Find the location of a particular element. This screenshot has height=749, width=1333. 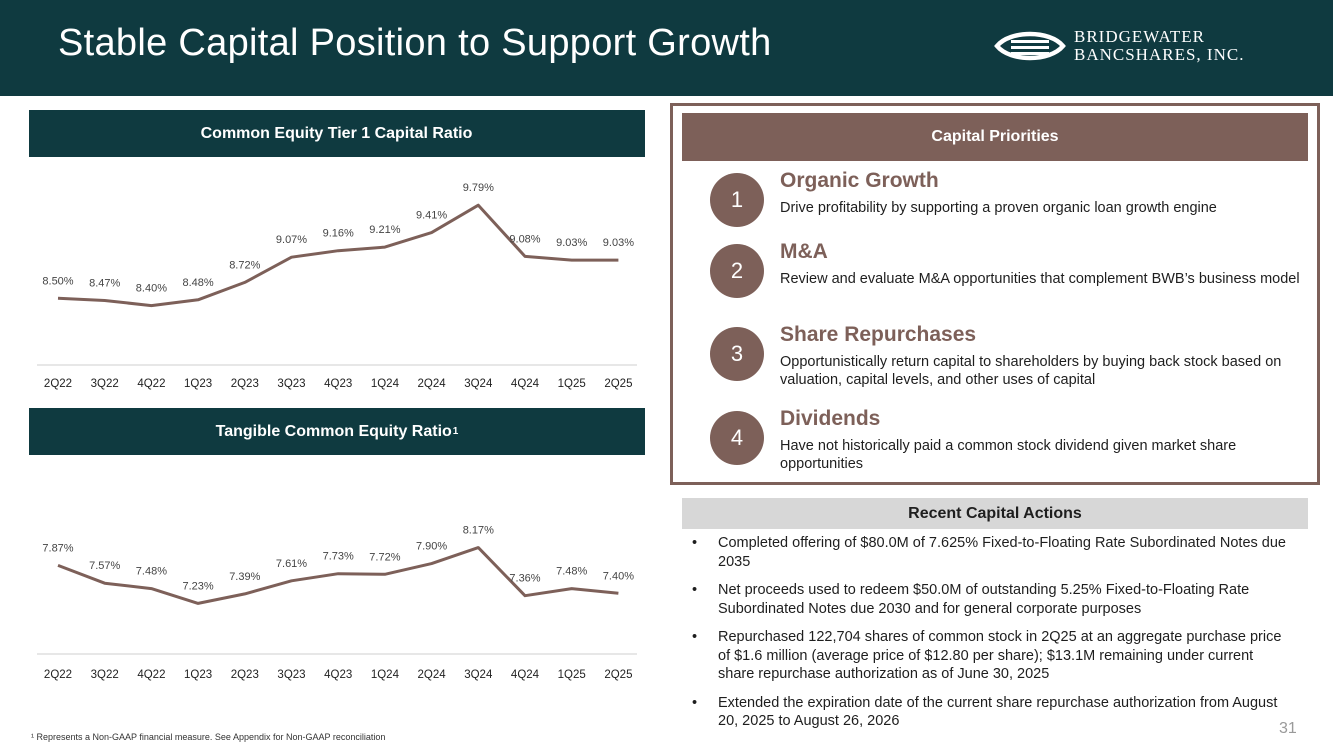

logo-text: BRIDGEWATER BANCSHARES, INC. is located at coordinates (1159, 46).